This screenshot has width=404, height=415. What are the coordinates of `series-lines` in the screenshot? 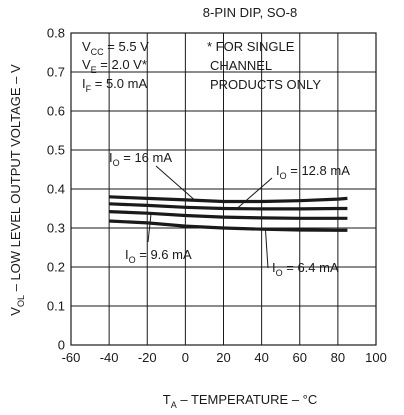 It's located at (228, 213).